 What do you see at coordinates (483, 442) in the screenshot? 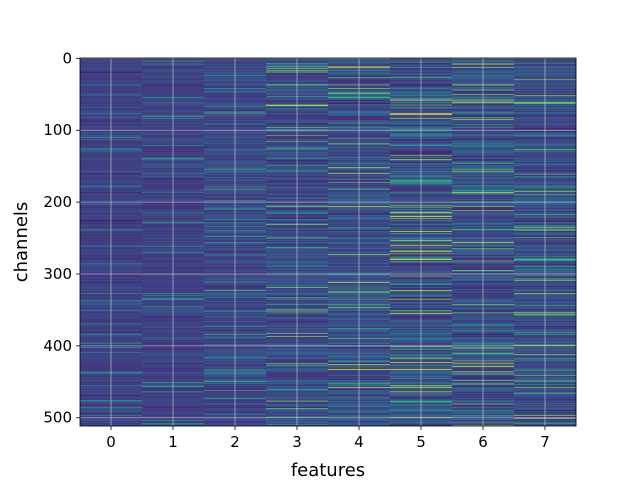
I see `x-tick-label: 6` at bounding box center [483, 442].